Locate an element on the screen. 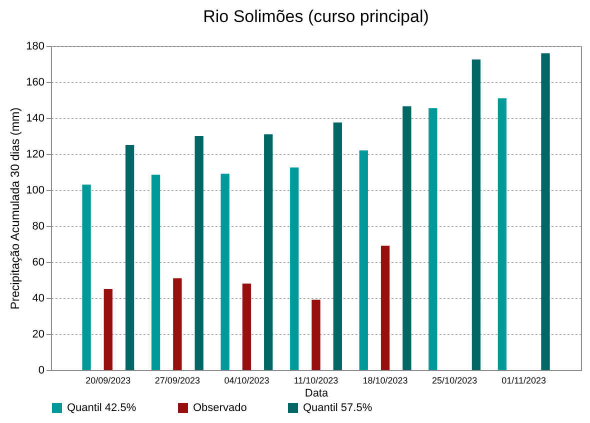 The width and height of the screenshot is (590, 423). y-tick-label: 100 is located at coordinates (35, 190).